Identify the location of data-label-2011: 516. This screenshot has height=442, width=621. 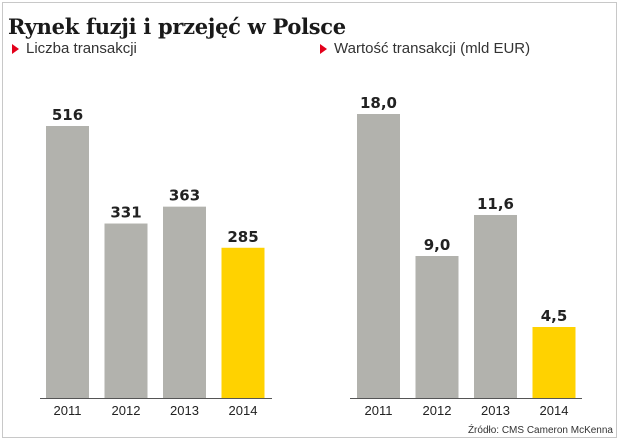
(67, 115).